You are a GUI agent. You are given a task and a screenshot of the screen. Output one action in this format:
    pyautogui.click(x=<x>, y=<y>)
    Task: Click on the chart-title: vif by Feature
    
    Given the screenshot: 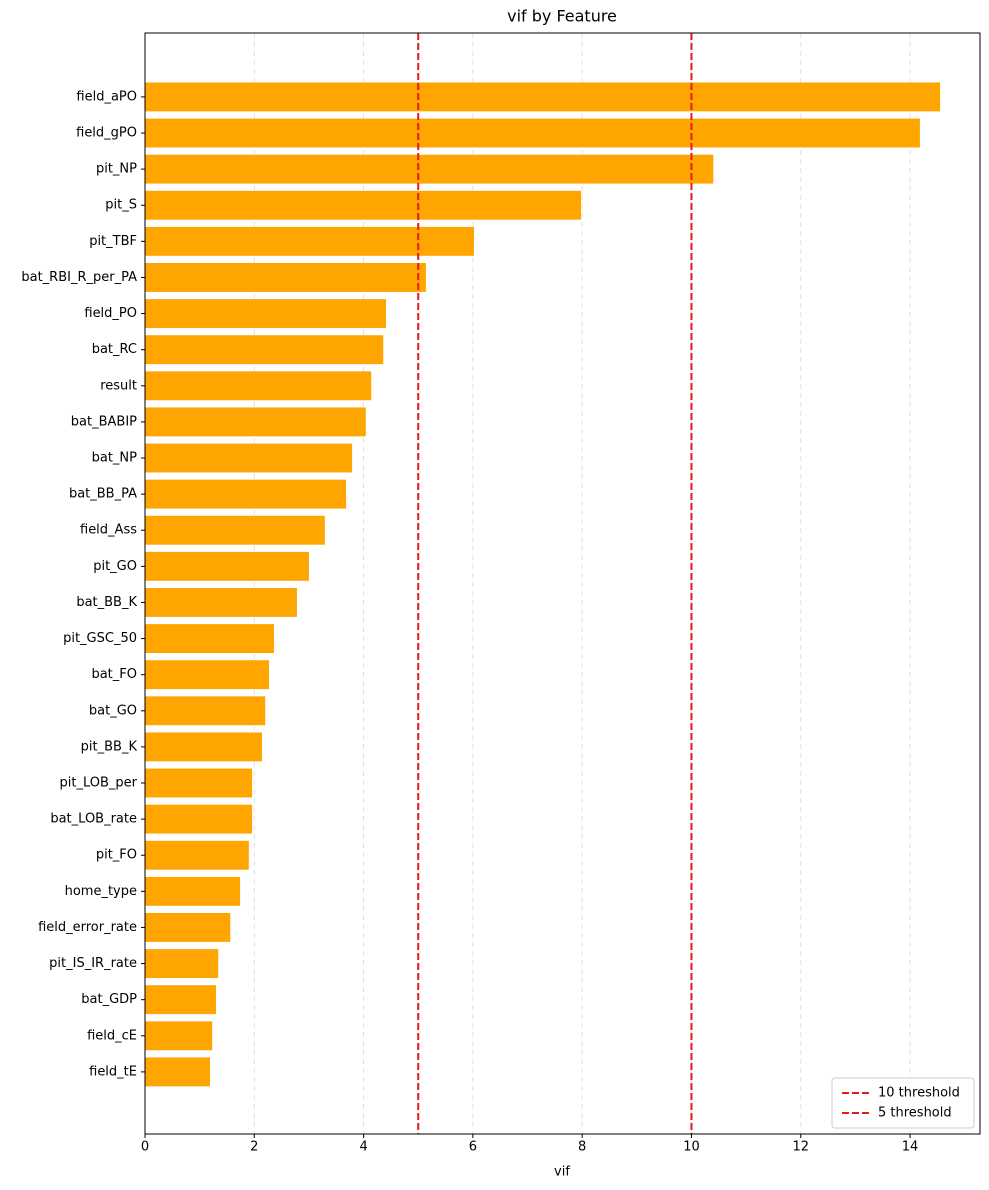 What is the action you would take?
    pyautogui.click(x=562, y=16)
    